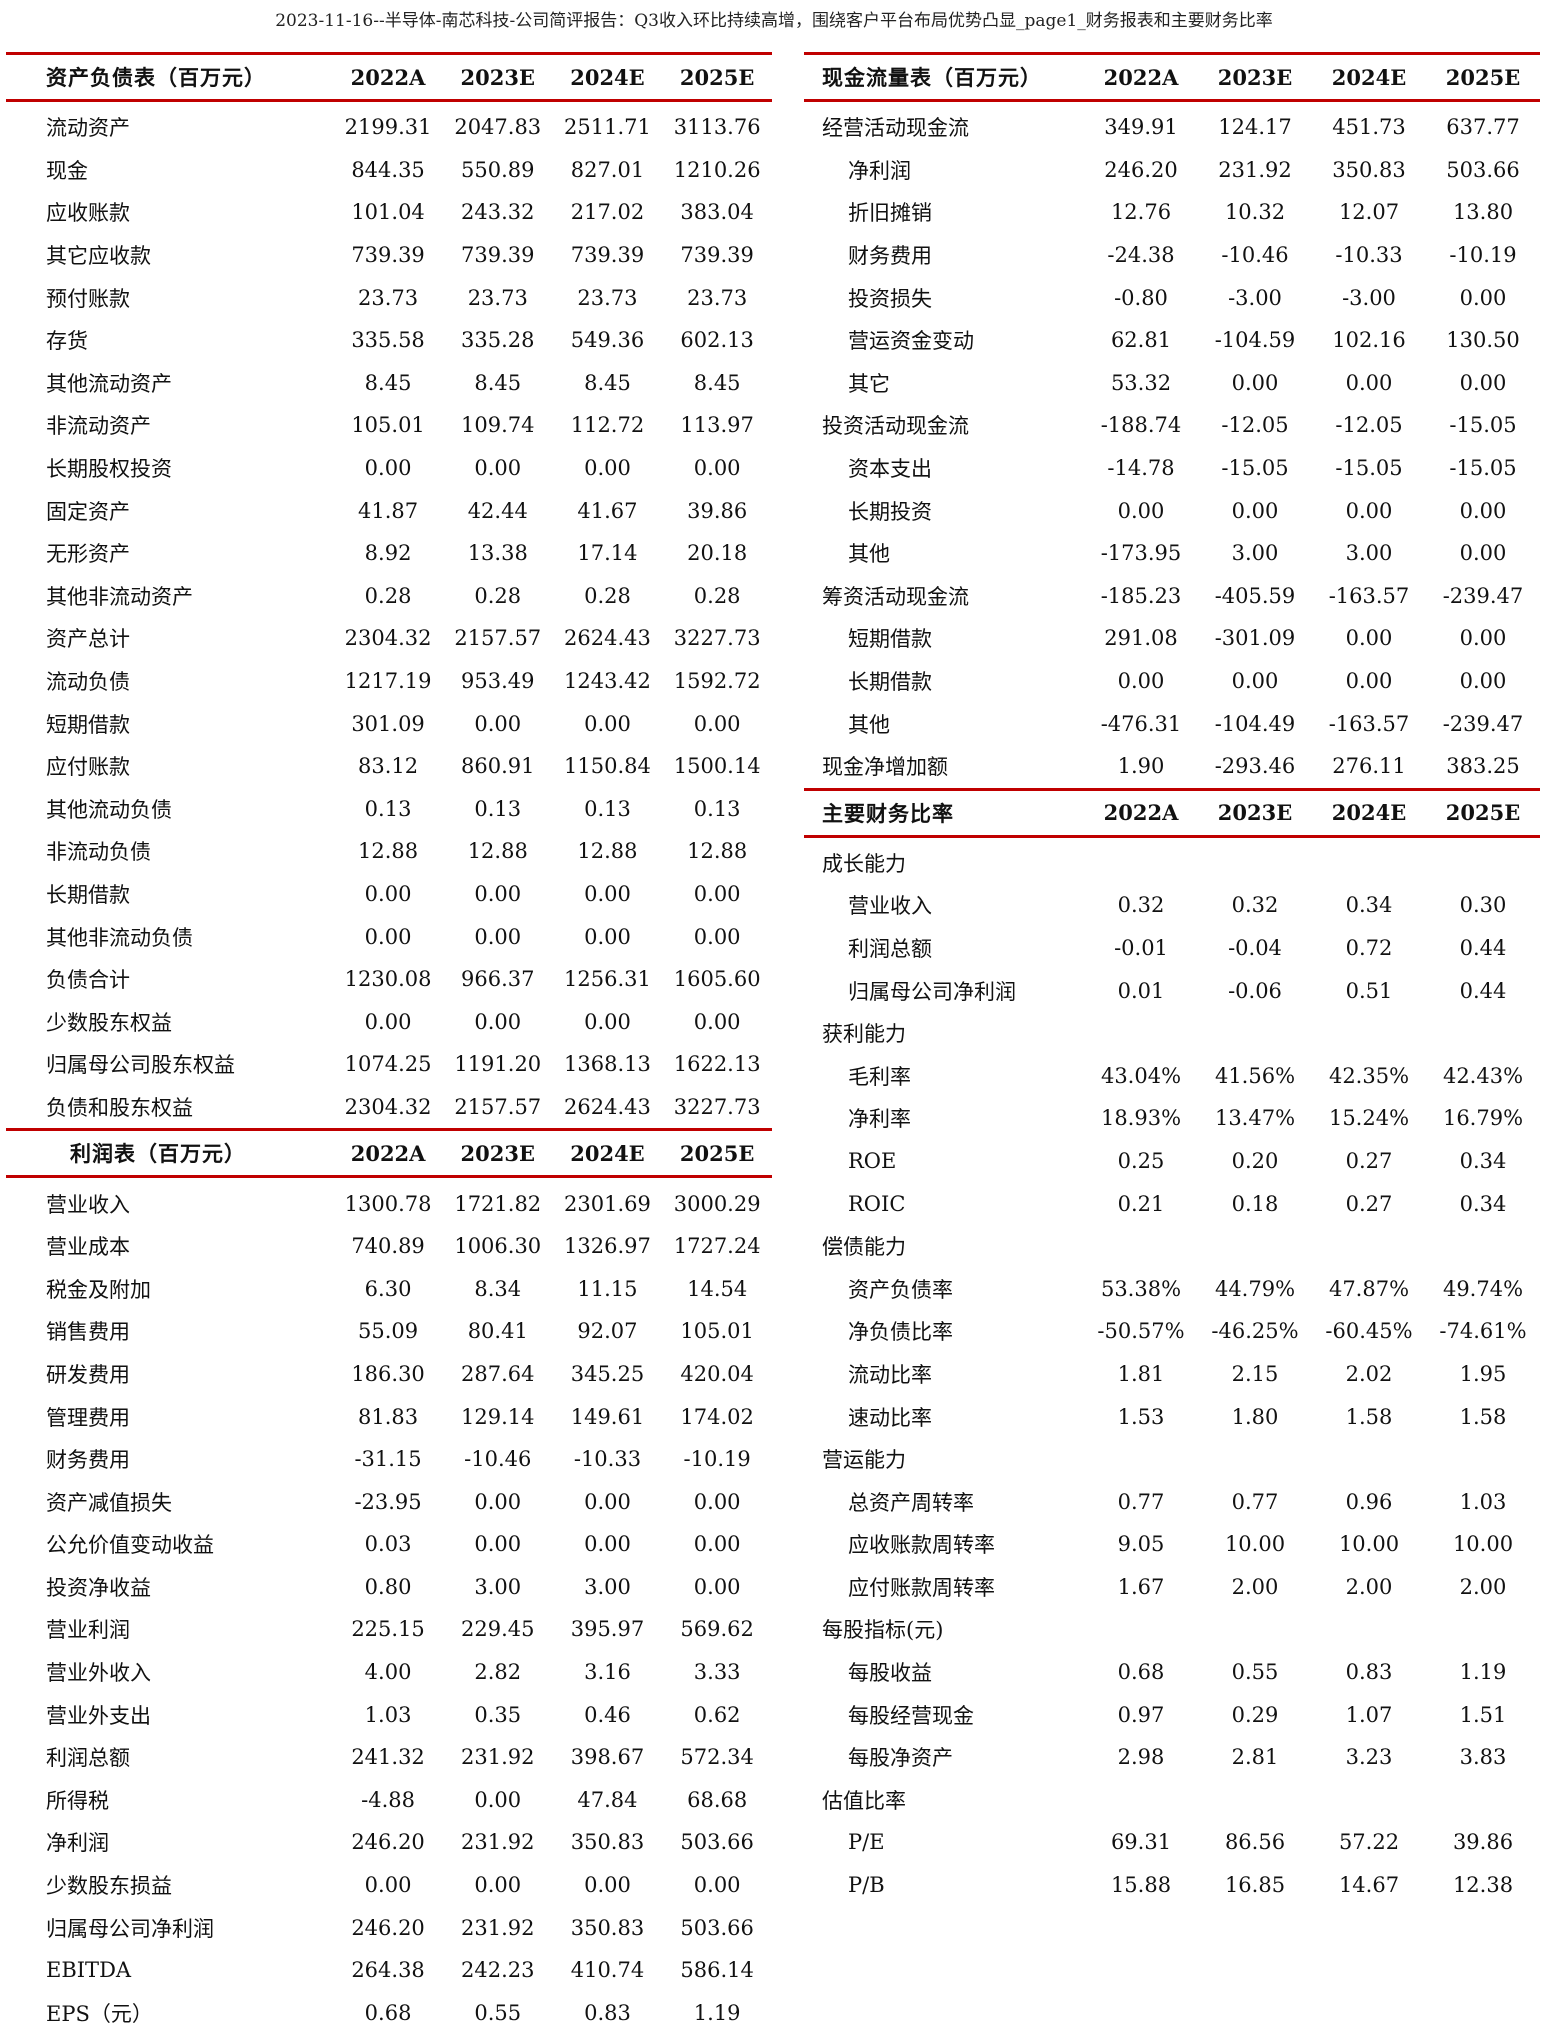  I want to click on table-row: 其他 -173.95 3.00 3.00 0.00, so click(1172, 553).